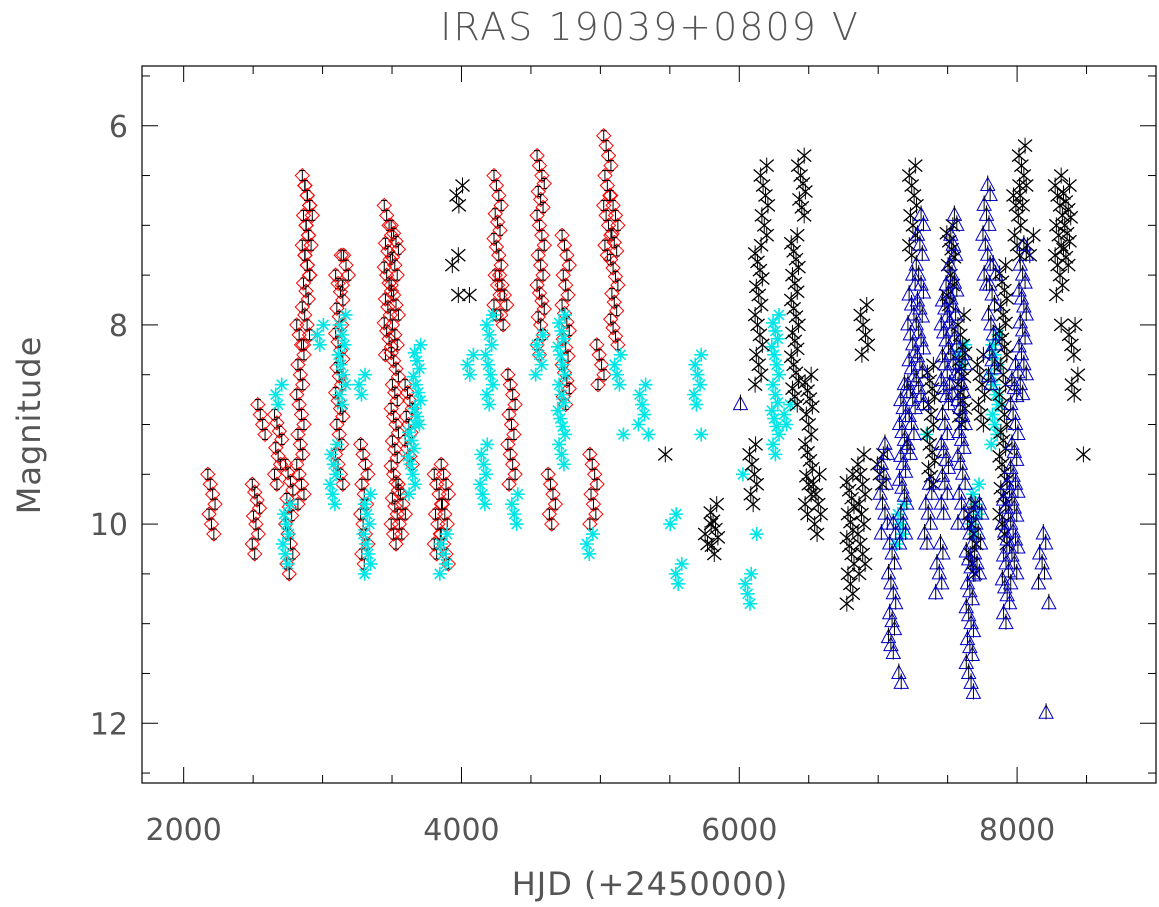  What do you see at coordinates (109, 525) in the screenshot?
I see `y-tick-label: 10` at bounding box center [109, 525].